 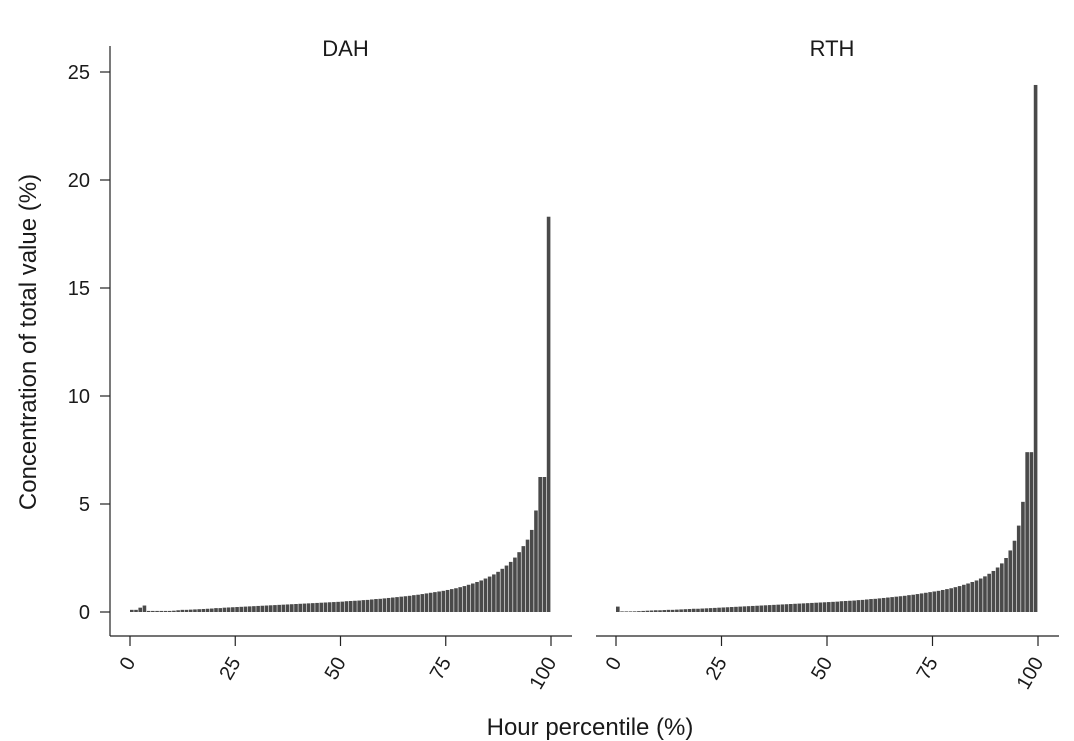 What do you see at coordinates (28, 342) in the screenshot?
I see `y-axis-title: Concentration of total value (%)` at bounding box center [28, 342].